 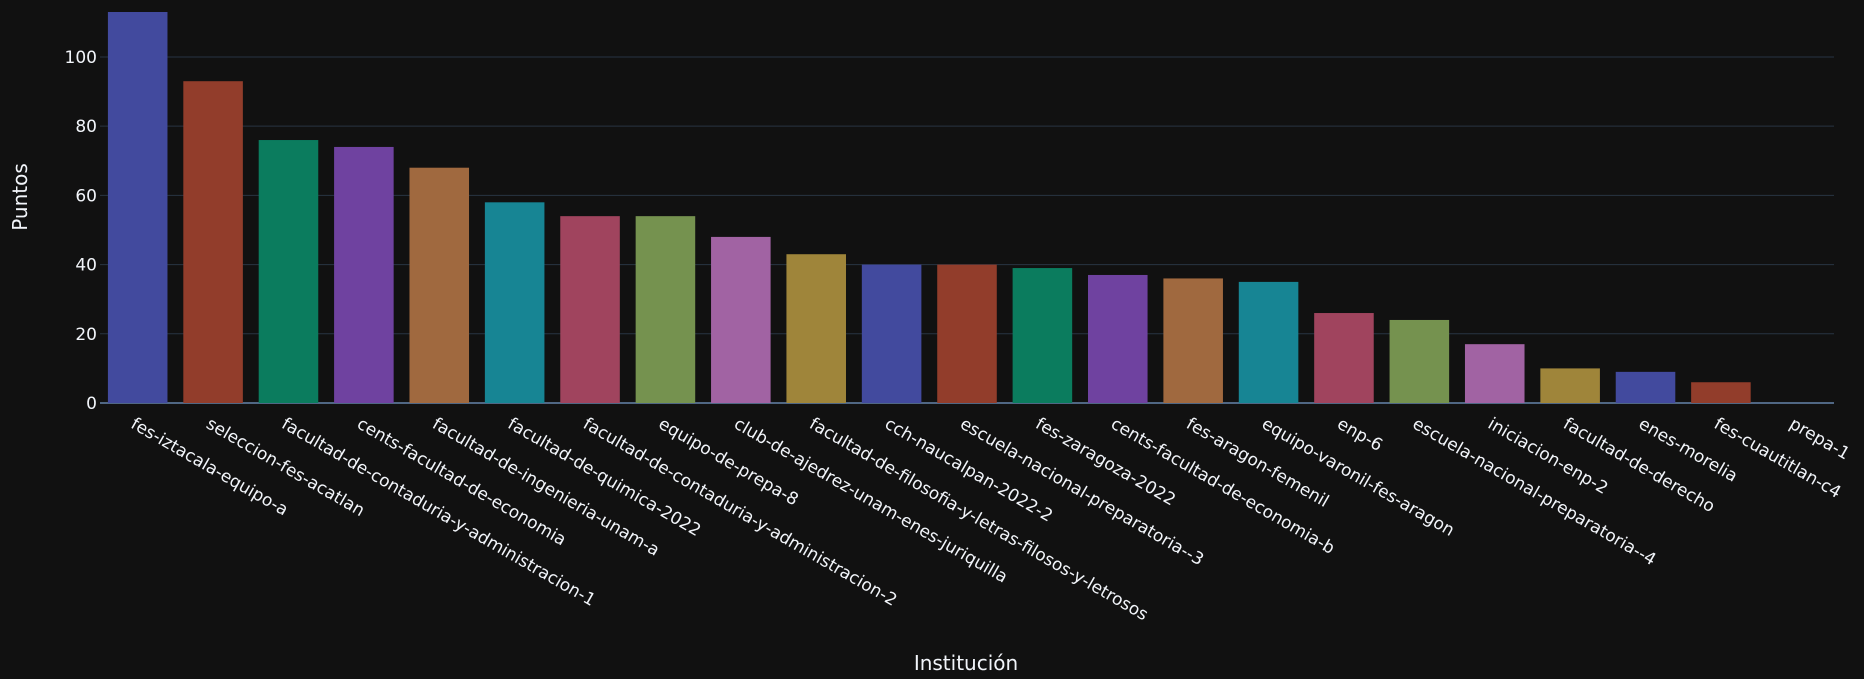 I want to click on y-tick-label: 60, so click(x=86, y=196).